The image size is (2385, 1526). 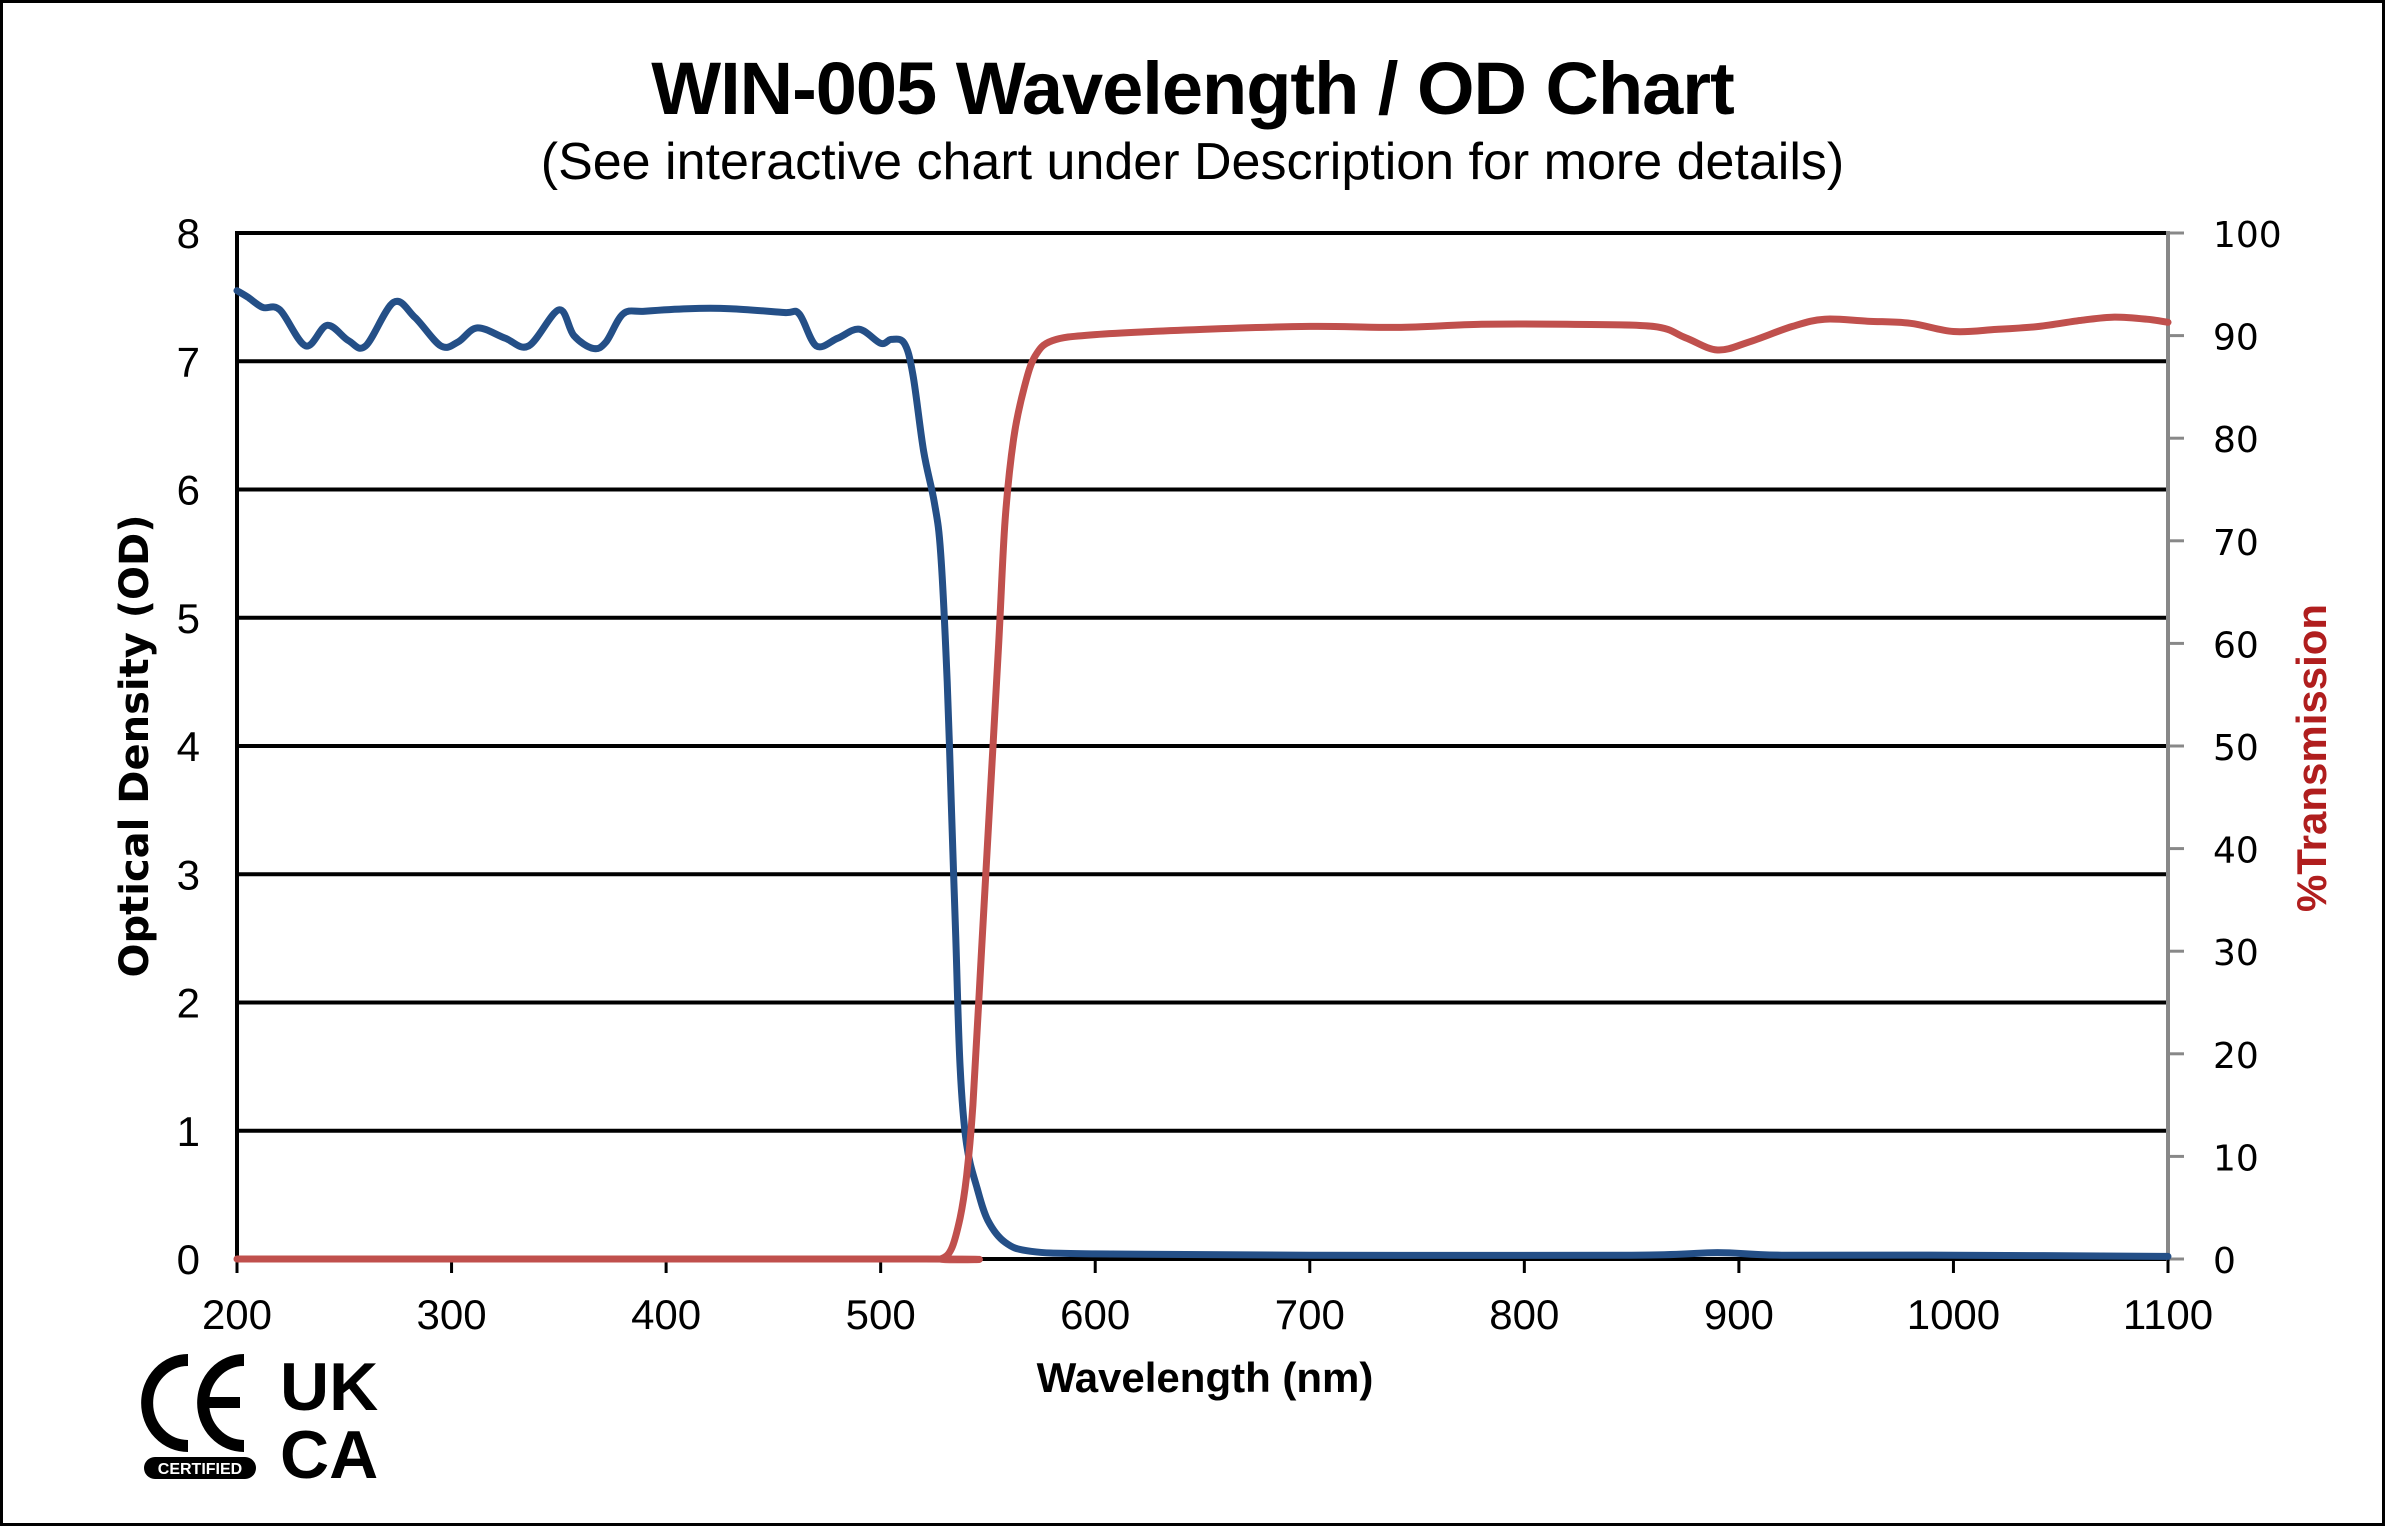 What do you see at coordinates (881, 1314) in the screenshot?
I see `x-tick-label: 500` at bounding box center [881, 1314].